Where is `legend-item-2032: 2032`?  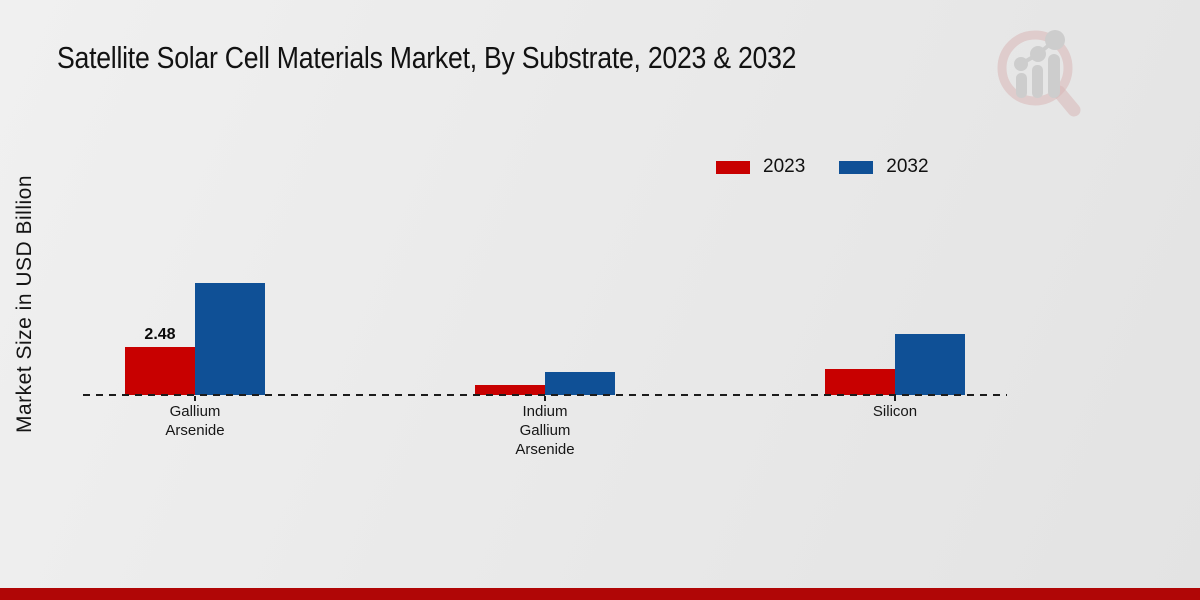
legend-item-2032: 2032 is located at coordinates (884, 167).